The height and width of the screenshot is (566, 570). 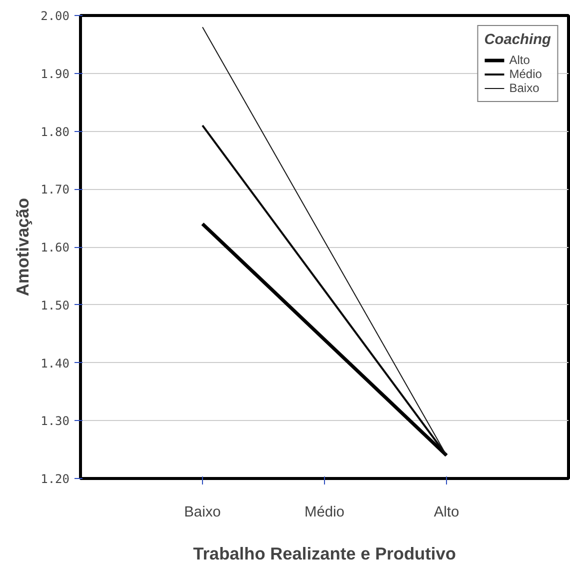 I want to click on y-tick-label: 1.90, so click(x=55, y=73).